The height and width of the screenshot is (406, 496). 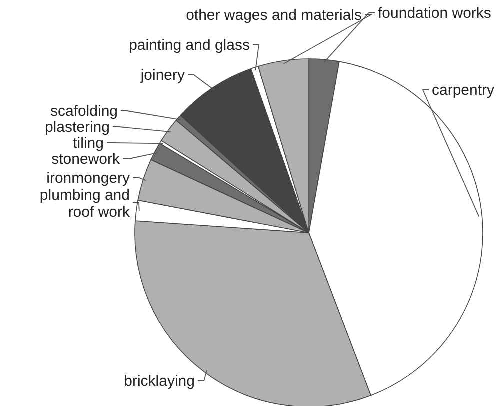 What do you see at coordinates (88, 178) in the screenshot?
I see `slice-label: ironmongery` at bounding box center [88, 178].